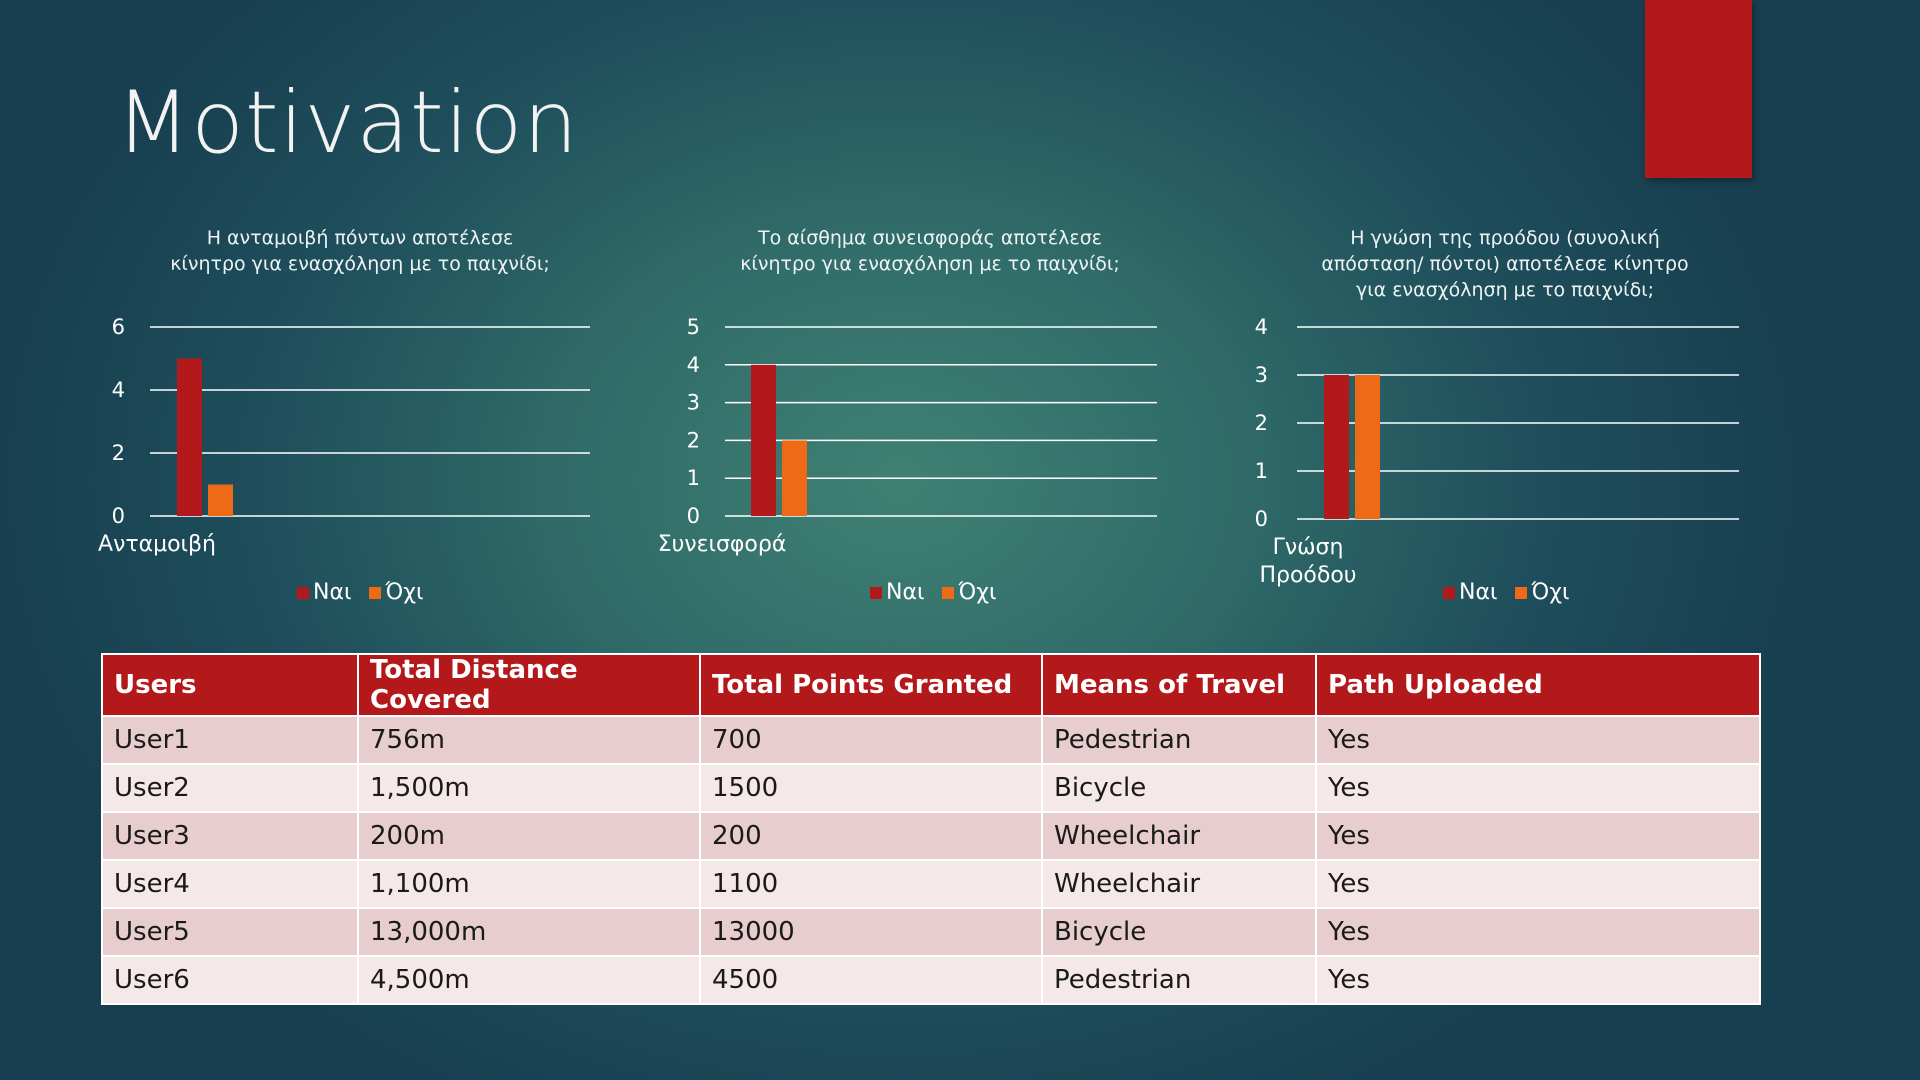  Describe the element at coordinates (871, 884) in the screenshot. I see `table-cell: 1100` at that location.